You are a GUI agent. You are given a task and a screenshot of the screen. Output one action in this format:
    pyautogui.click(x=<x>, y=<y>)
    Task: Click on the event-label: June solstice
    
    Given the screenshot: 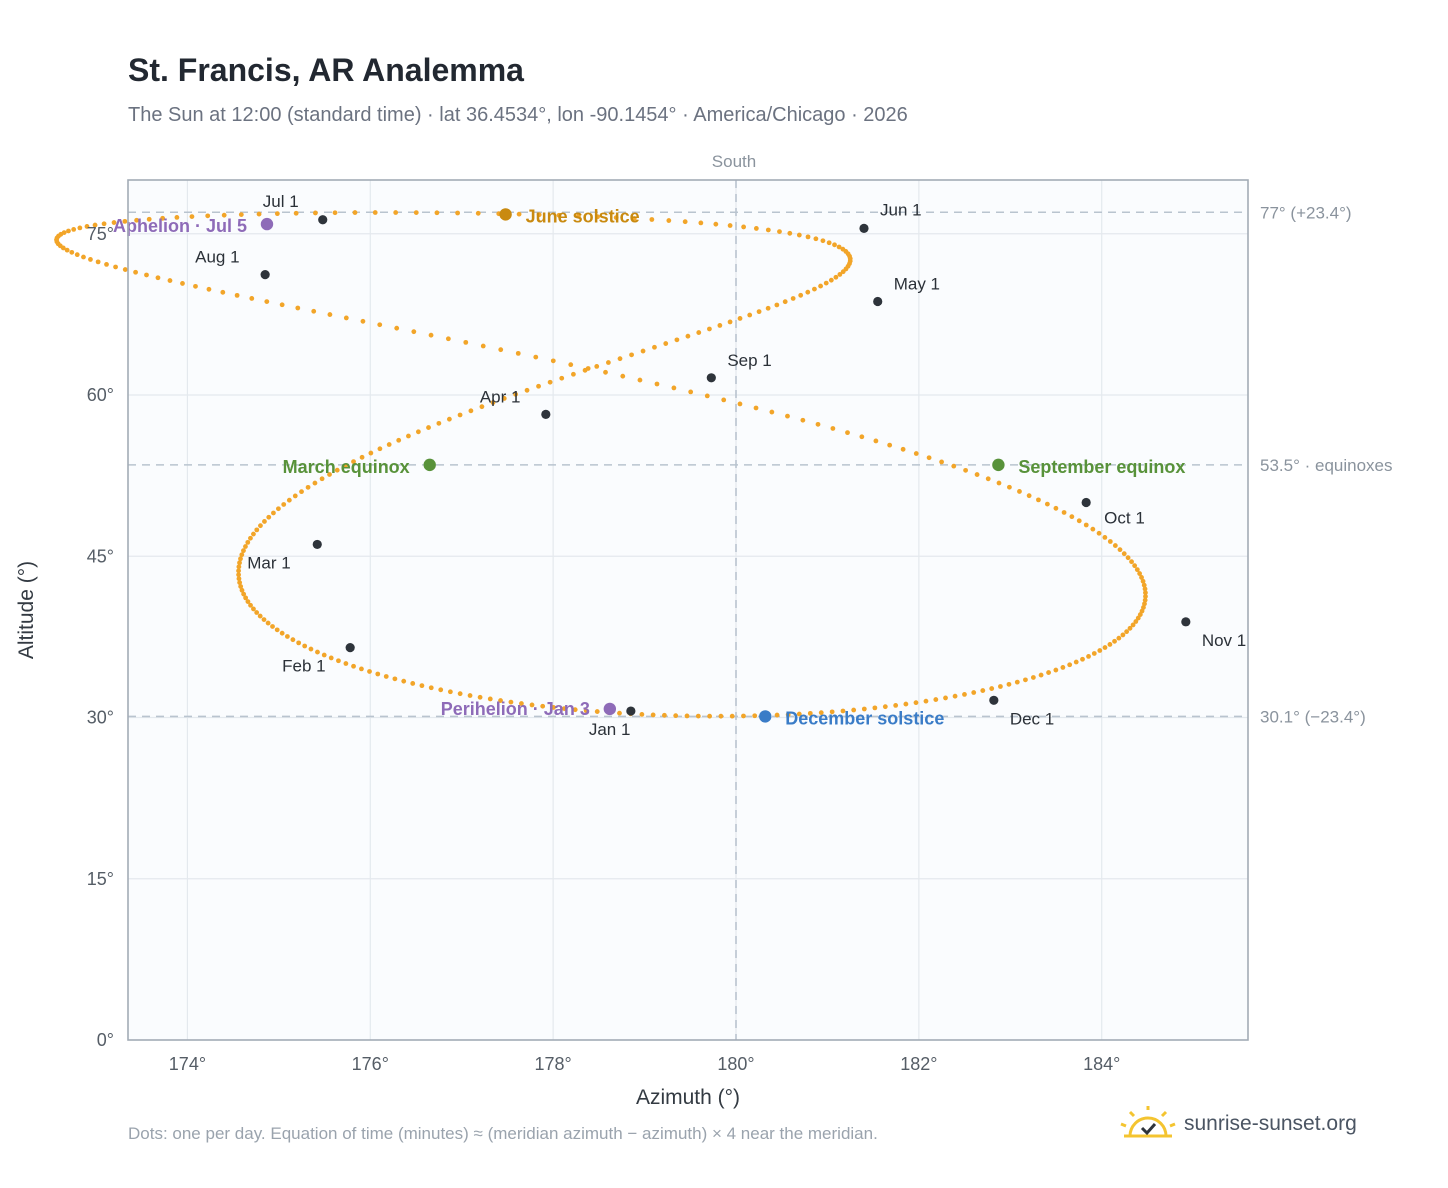 What is the action you would take?
    pyautogui.click(x=583, y=216)
    